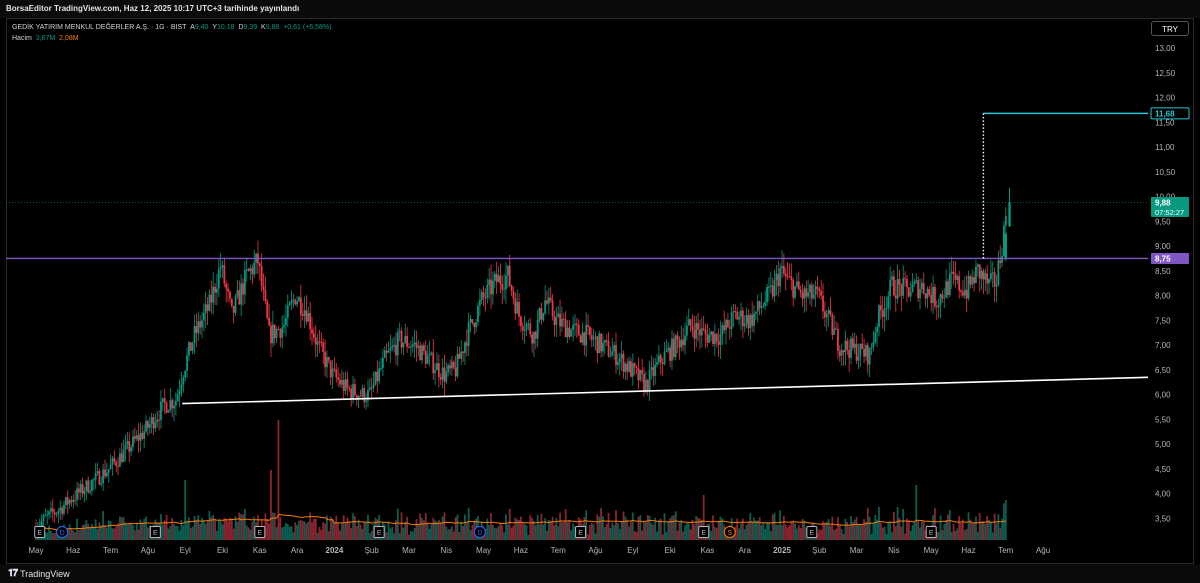 The width and height of the screenshot is (1200, 583). I want to click on high-value: 10,18, so click(226, 27).